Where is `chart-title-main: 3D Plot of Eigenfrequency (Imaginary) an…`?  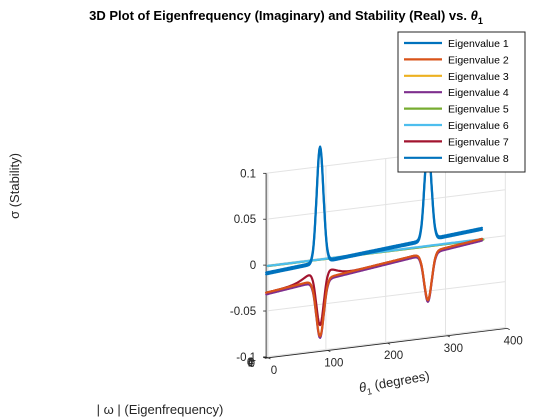 chart-title-main: 3D Plot of Eigenfrequency (Imaginary) an… is located at coordinates (279, 15).